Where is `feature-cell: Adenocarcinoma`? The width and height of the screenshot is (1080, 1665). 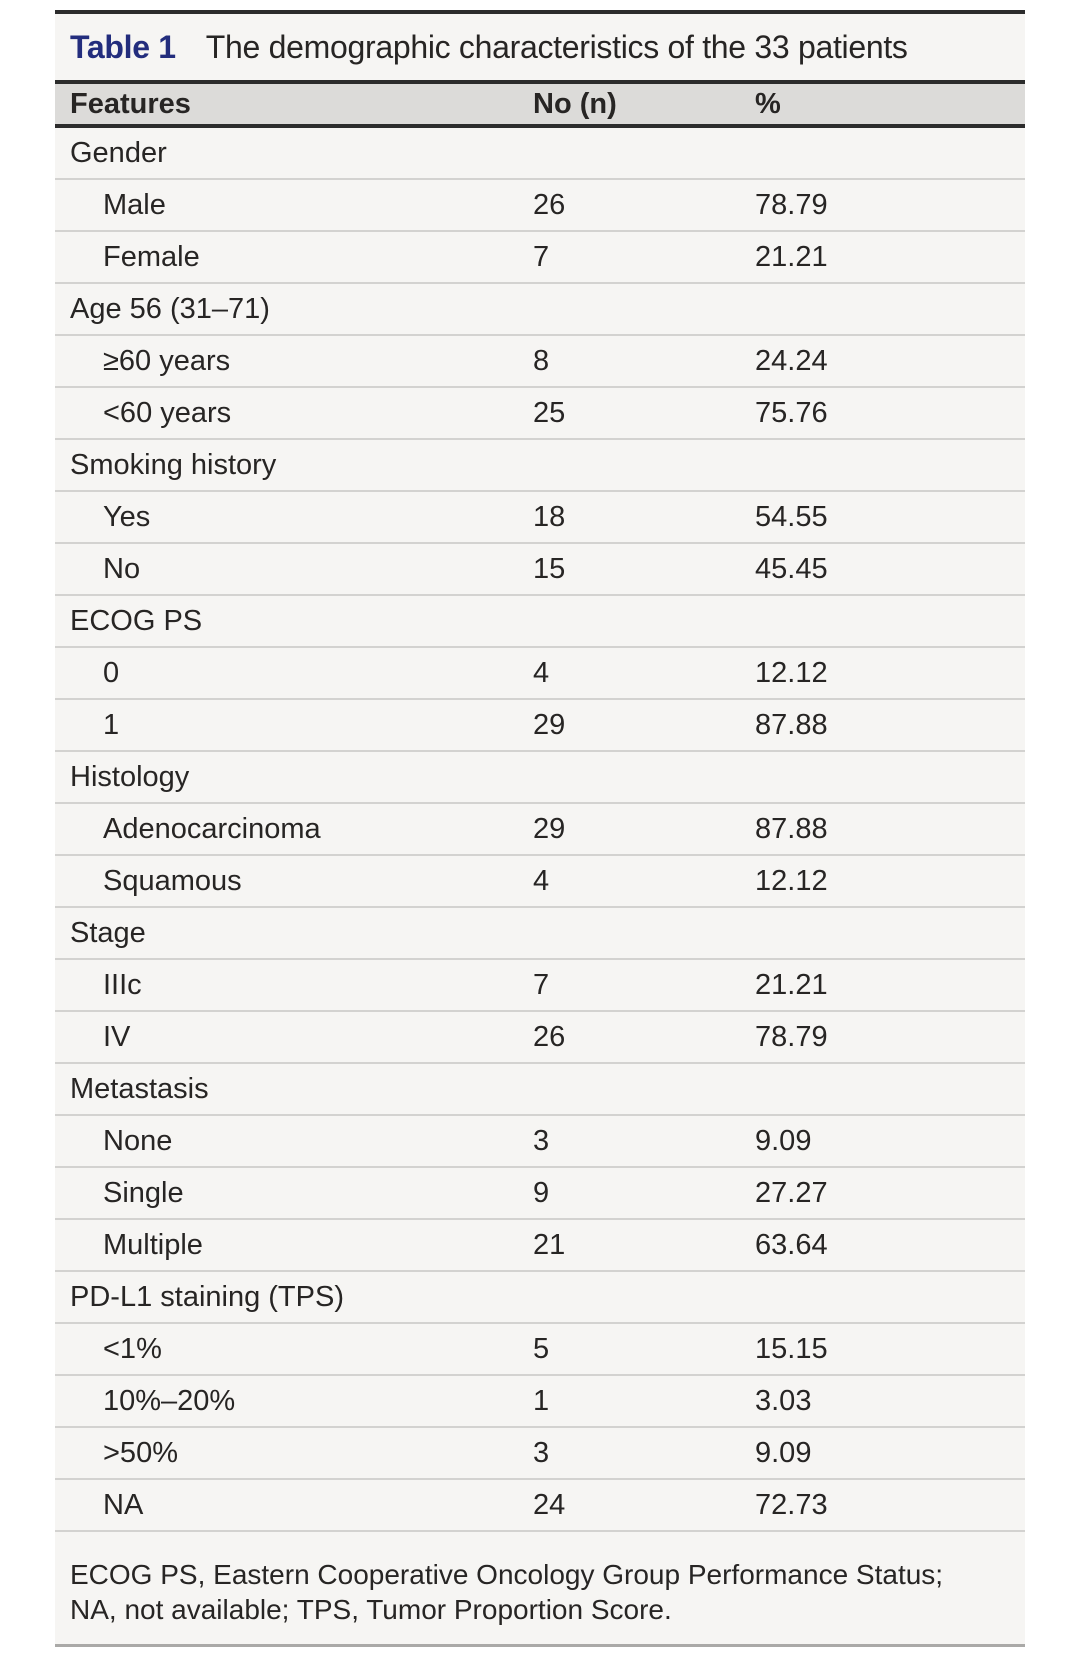 feature-cell: Adenocarcinoma is located at coordinates (212, 828).